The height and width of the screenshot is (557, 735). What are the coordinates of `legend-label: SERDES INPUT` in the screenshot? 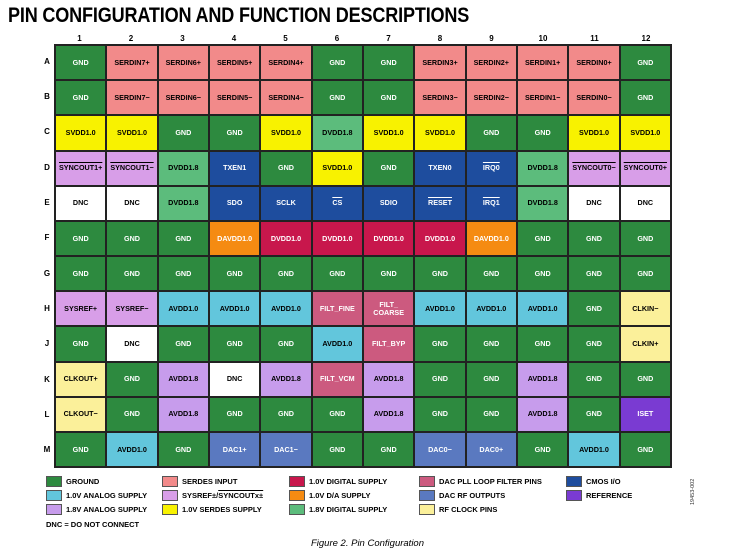 It's located at (210, 481).